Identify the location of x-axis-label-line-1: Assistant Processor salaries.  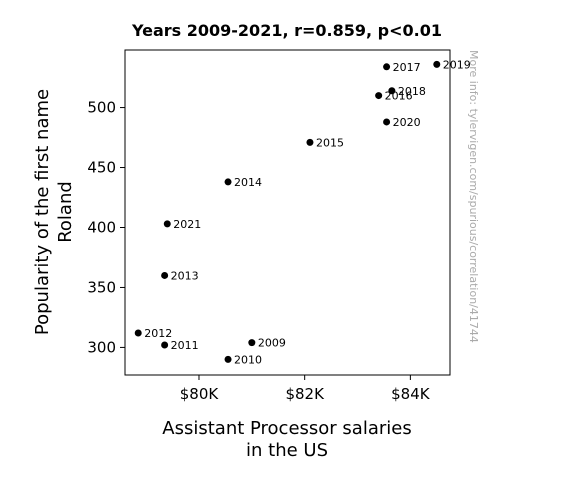
(286, 428).